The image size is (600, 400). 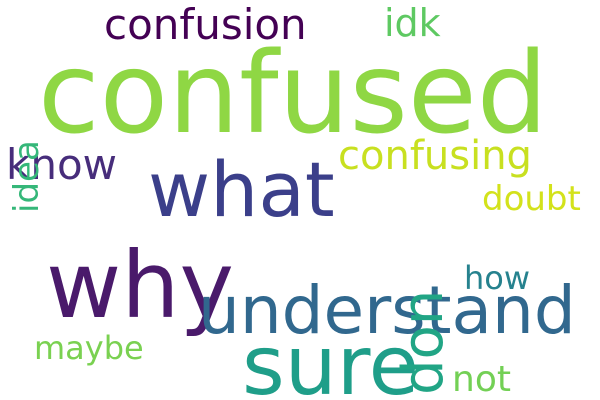 What do you see at coordinates (140, 285) in the screenshot?
I see `word-why: why` at bounding box center [140, 285].